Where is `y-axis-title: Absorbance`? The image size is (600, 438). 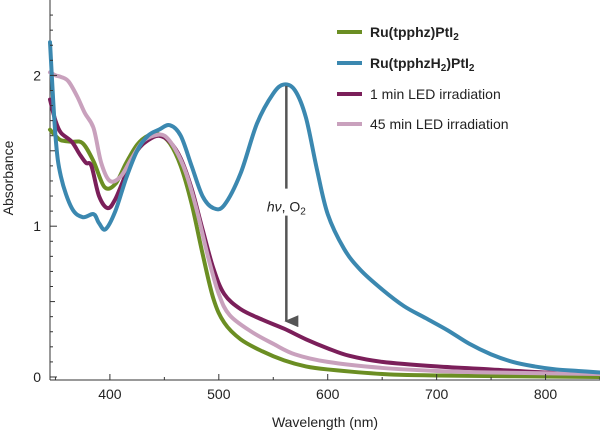 y-axis-title: Absorbance is located at coordinates (8, 177).